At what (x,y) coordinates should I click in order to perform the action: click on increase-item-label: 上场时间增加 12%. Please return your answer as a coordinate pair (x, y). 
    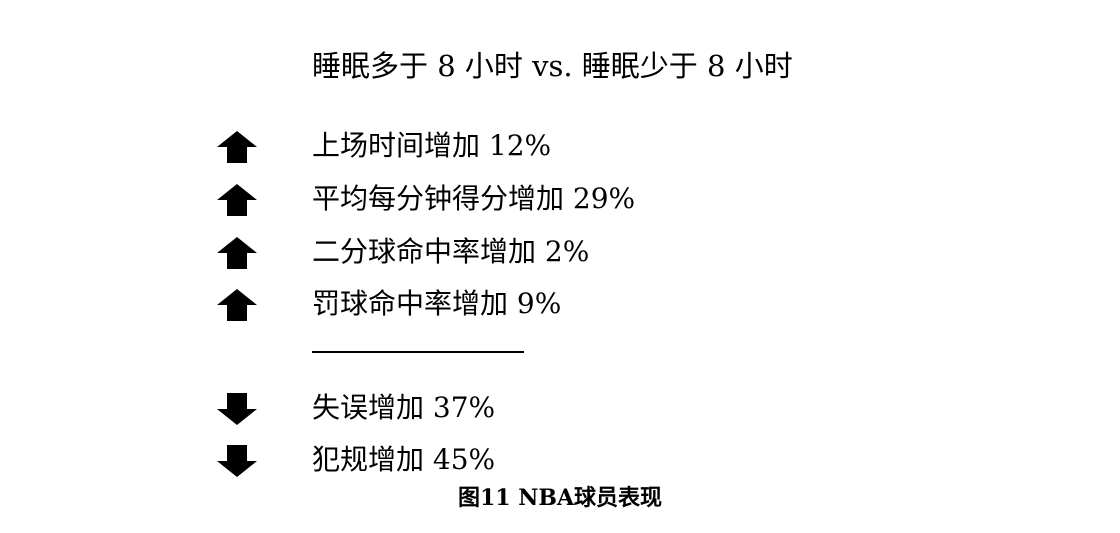
    Looking at the image, I should click on (432, 145).